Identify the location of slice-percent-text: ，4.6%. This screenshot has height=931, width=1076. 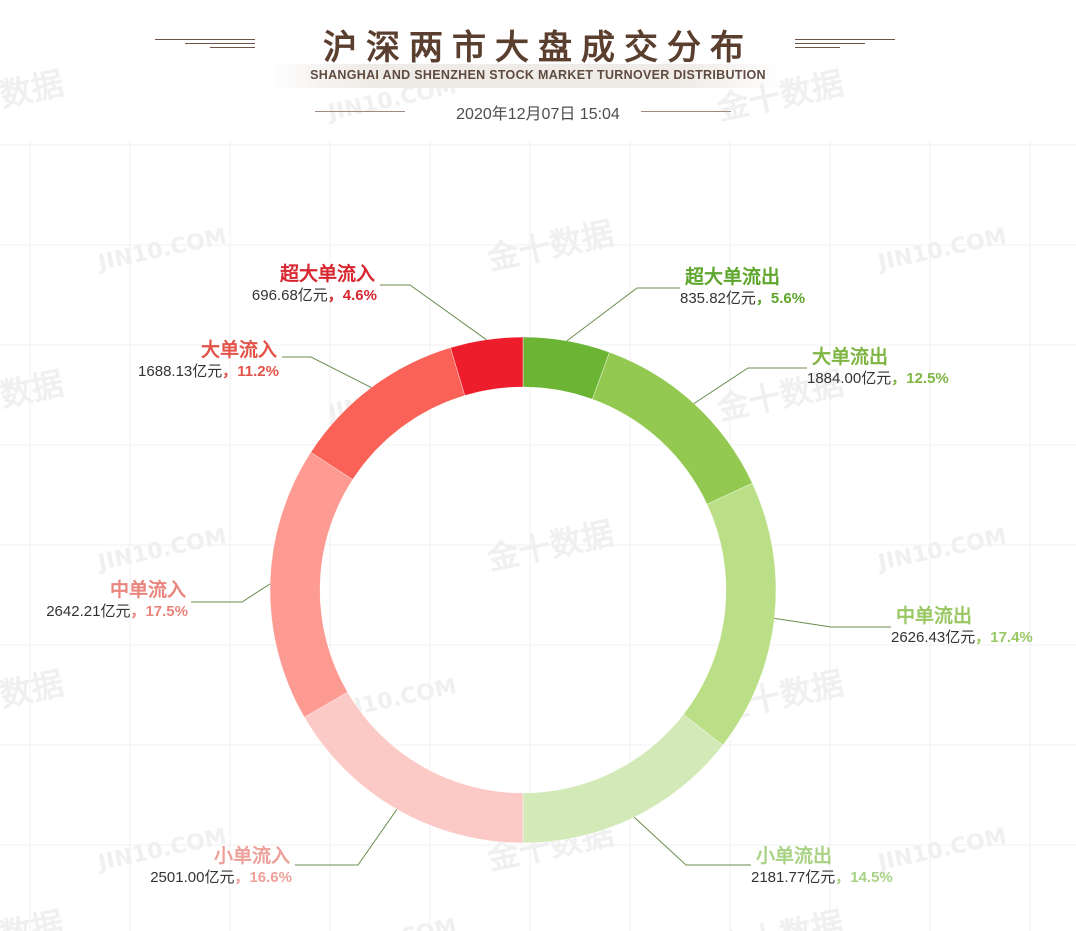
(352, 295).